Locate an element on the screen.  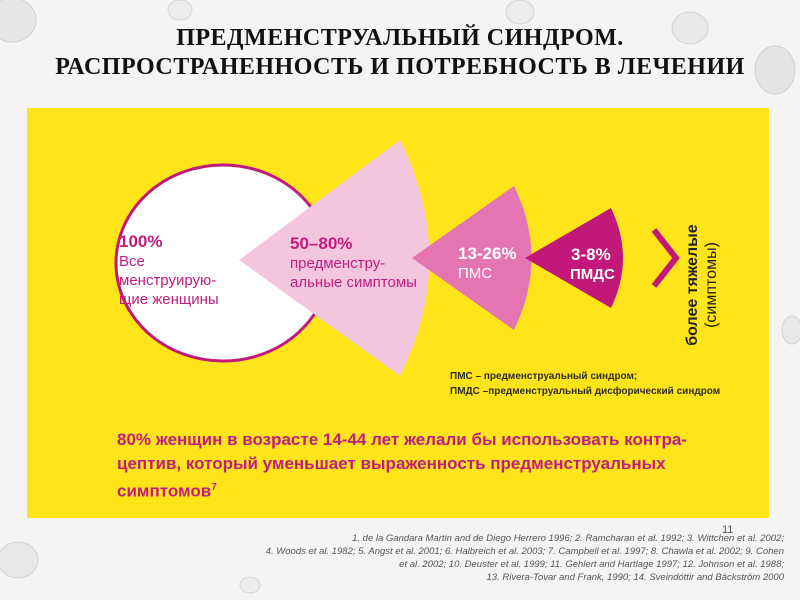
statement-line3-text: симптомов is located at coordinates (164, 491).